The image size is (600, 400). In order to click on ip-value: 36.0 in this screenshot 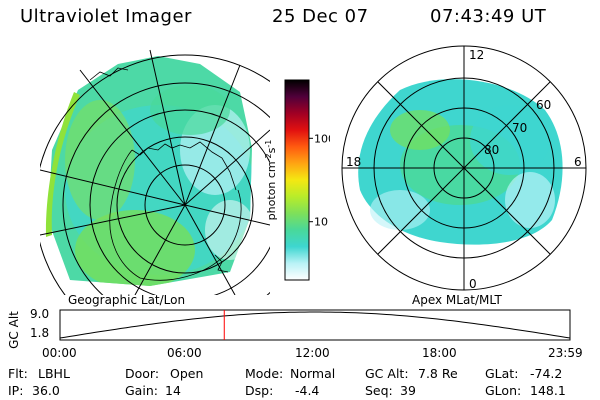, I will do `click(46, 390)`.